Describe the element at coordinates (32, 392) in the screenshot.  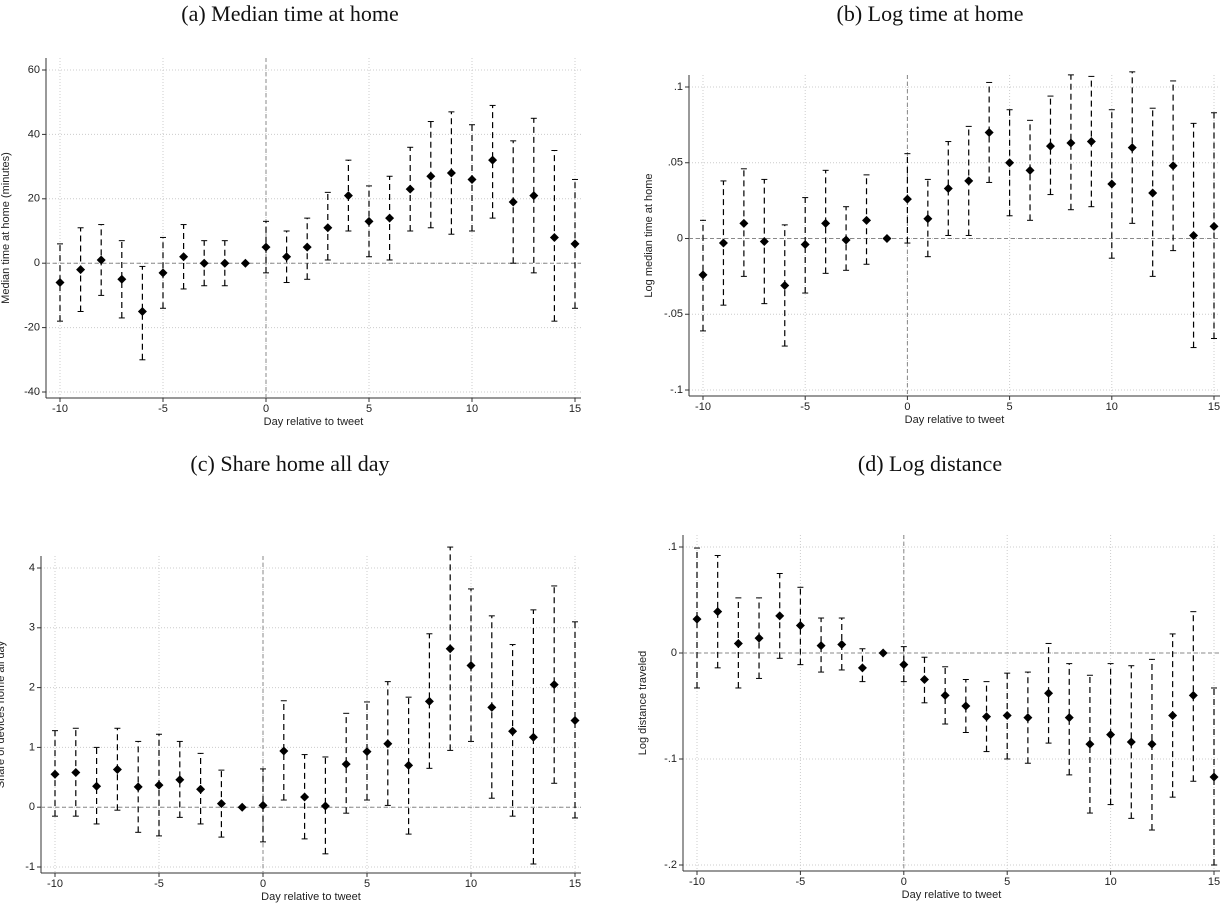
I see `y-tick-label: -40` at that location.